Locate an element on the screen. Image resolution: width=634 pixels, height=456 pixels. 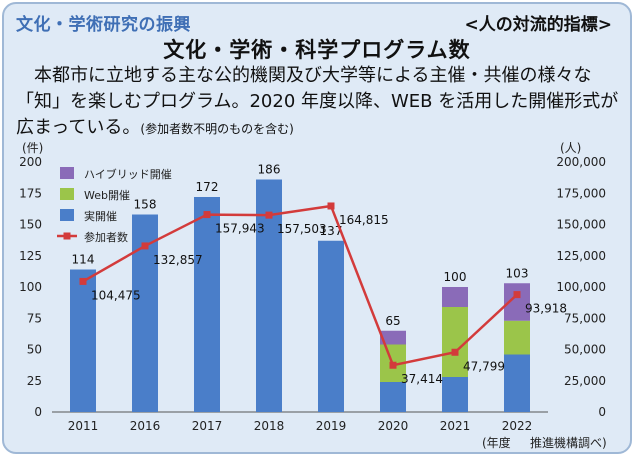
x-tick-label: 2011 is located at coordinates (83, 426).